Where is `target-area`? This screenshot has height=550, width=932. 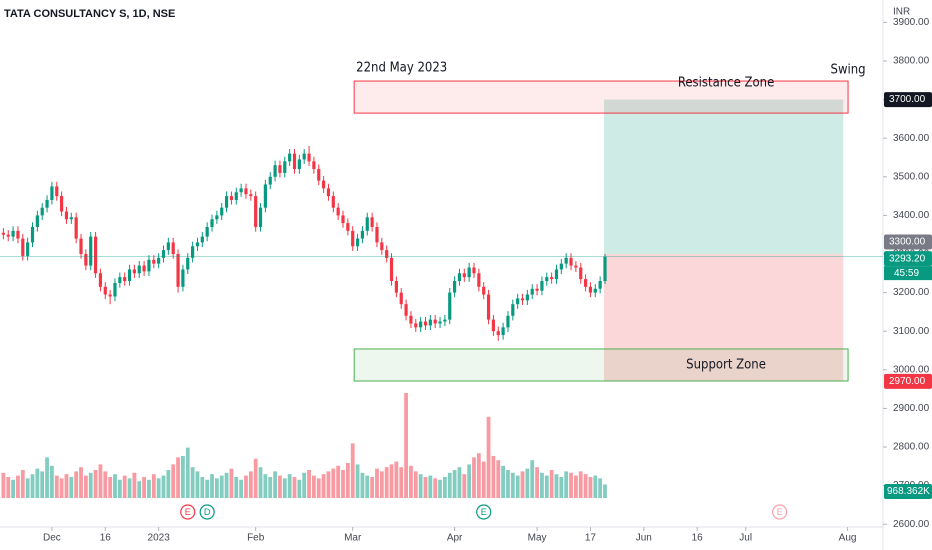
target-area is located at coordinates (724, 176).